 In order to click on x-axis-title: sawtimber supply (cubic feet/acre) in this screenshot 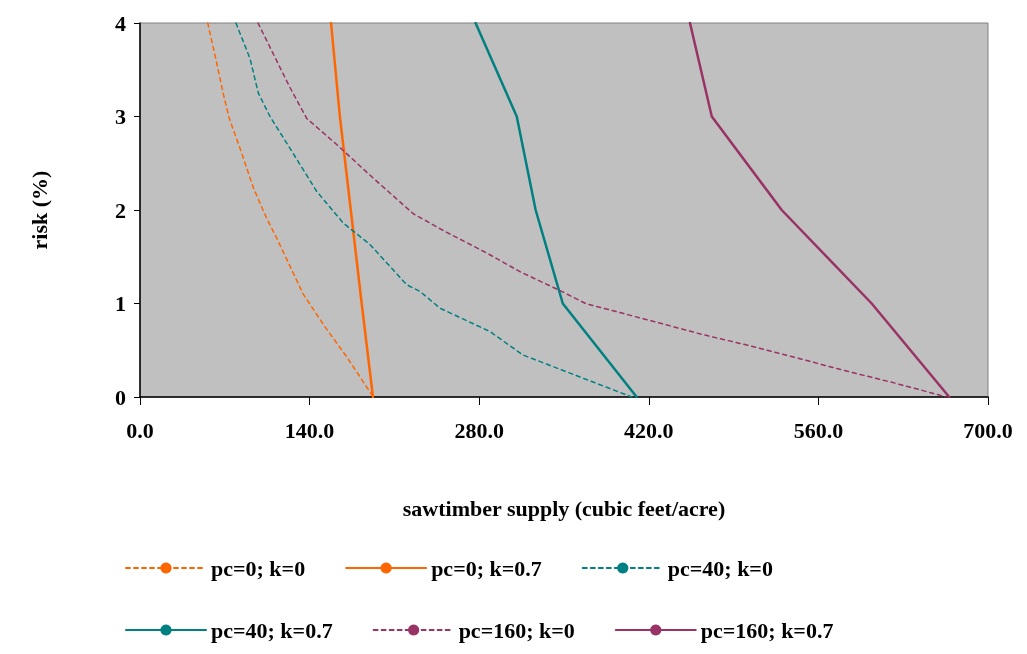, I will do `click(564, 508)`.